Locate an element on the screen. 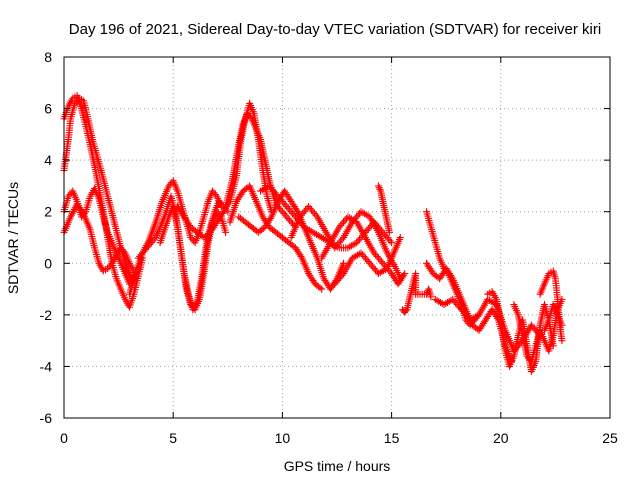  x-tick-label: 10 is located at coordinates (283, 438).